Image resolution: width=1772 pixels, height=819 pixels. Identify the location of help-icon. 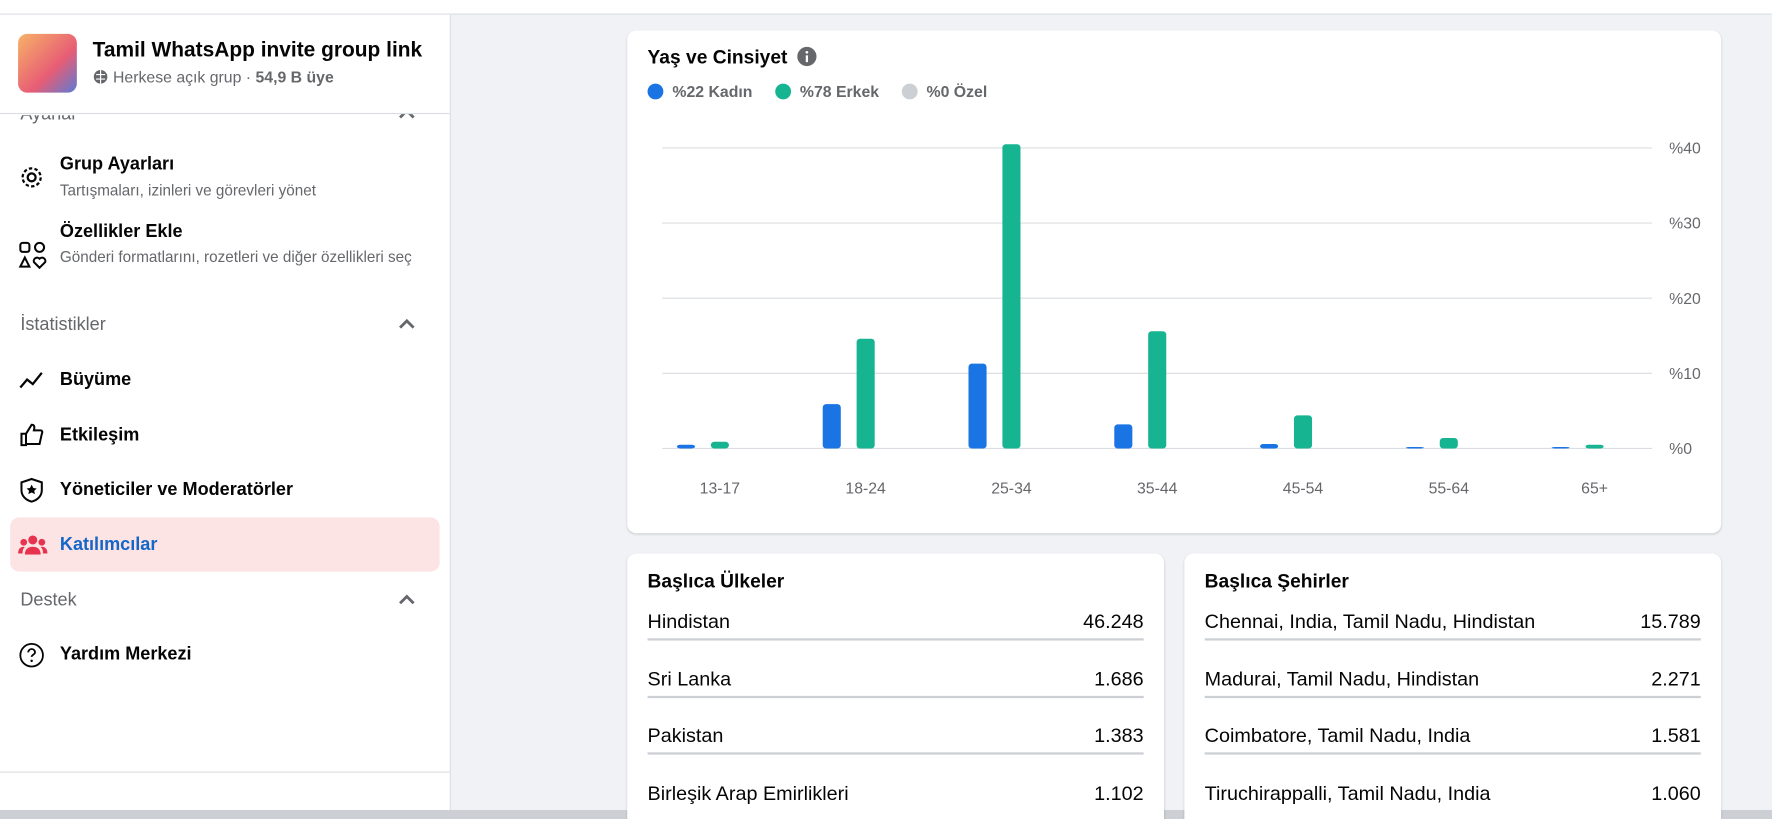
(31, 655).